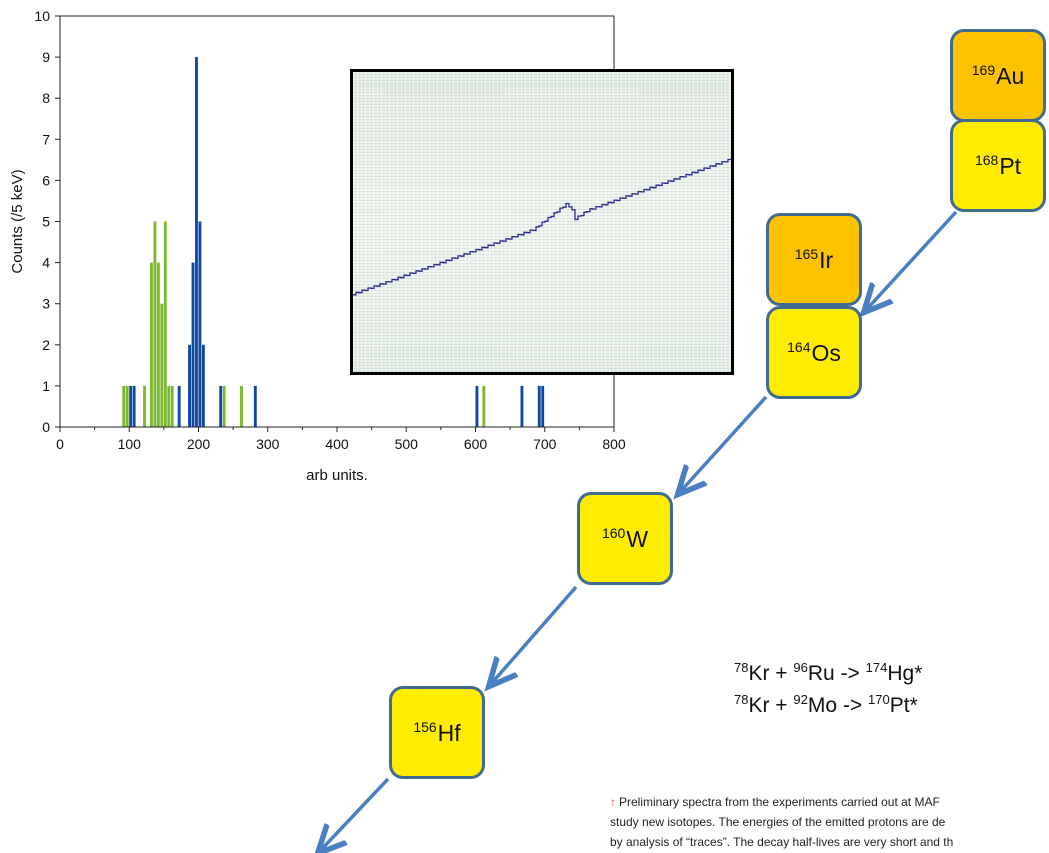 The width and height of the screenshot is (1049, 853). Describe the element at coordinates (1010, 165) in the screenshot. I see `element-symbol: Pt` at that location.